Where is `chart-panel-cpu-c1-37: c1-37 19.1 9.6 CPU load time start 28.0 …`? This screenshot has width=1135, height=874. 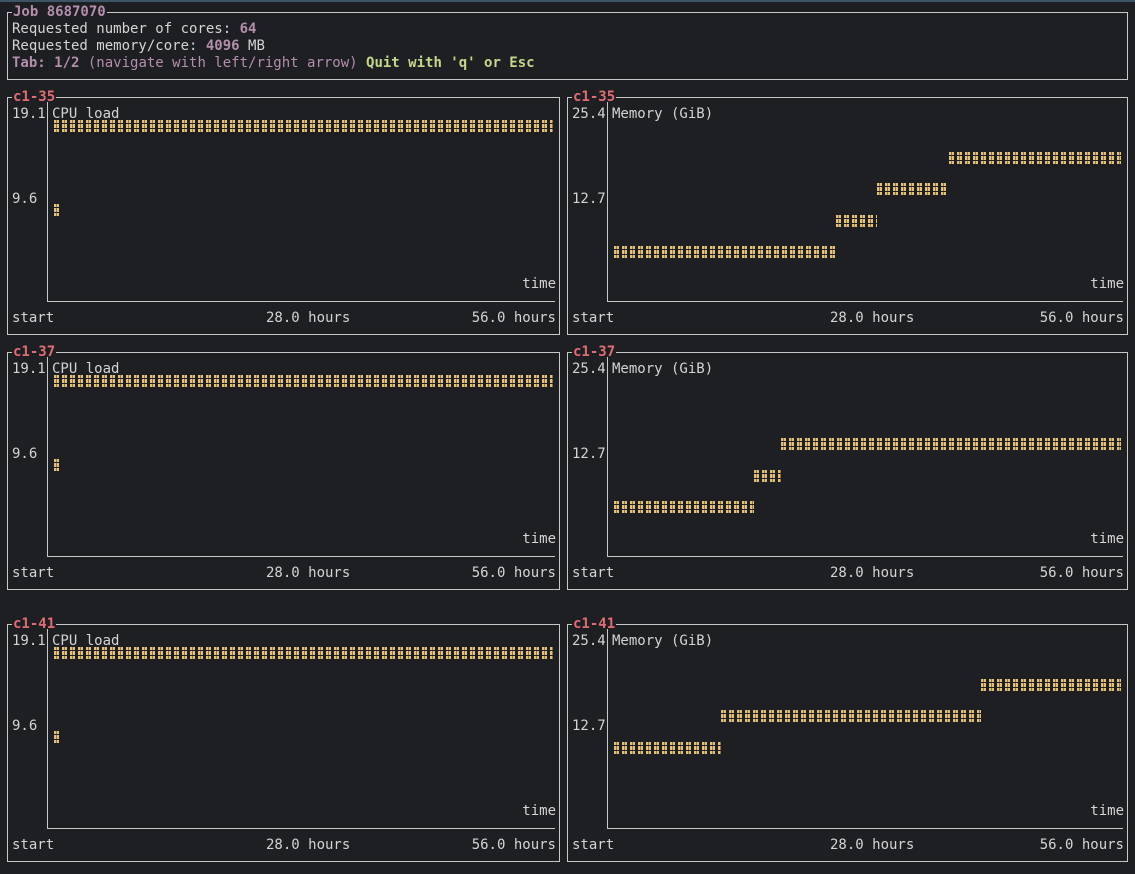 chart-panel-cpu-c1-37: c1-37 19.1 9.6 CPU load time start 28.0 … is located at coordinates (283, 467).